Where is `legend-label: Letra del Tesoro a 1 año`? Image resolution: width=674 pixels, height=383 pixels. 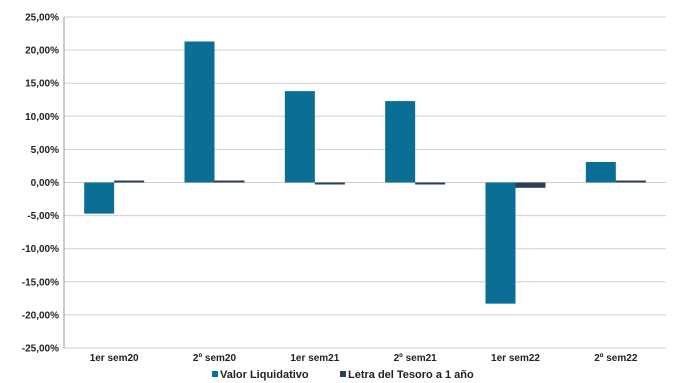 legend-label: Letra del Tesoro a 1 año is located at coordinates (411, 375).